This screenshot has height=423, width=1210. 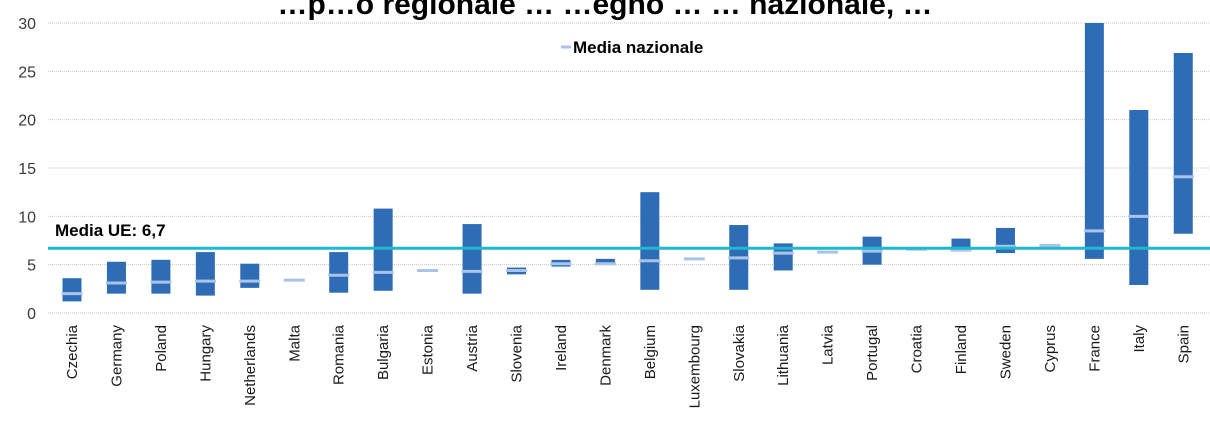 What do you see at coordinates (472, 347) in the screenshot?
I see `x-tick-label: Austria` at bounding box center [472, 347].